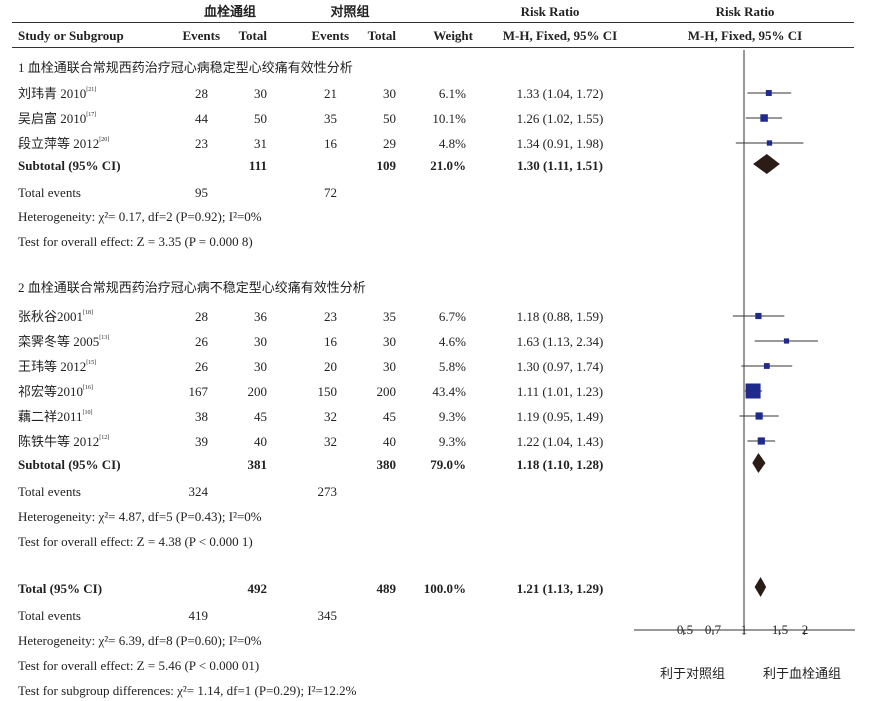 This screenshot has width=869, height=701. I want to click on rr-ci: 1.33 (1.04, 1.72), so click(560, 93).